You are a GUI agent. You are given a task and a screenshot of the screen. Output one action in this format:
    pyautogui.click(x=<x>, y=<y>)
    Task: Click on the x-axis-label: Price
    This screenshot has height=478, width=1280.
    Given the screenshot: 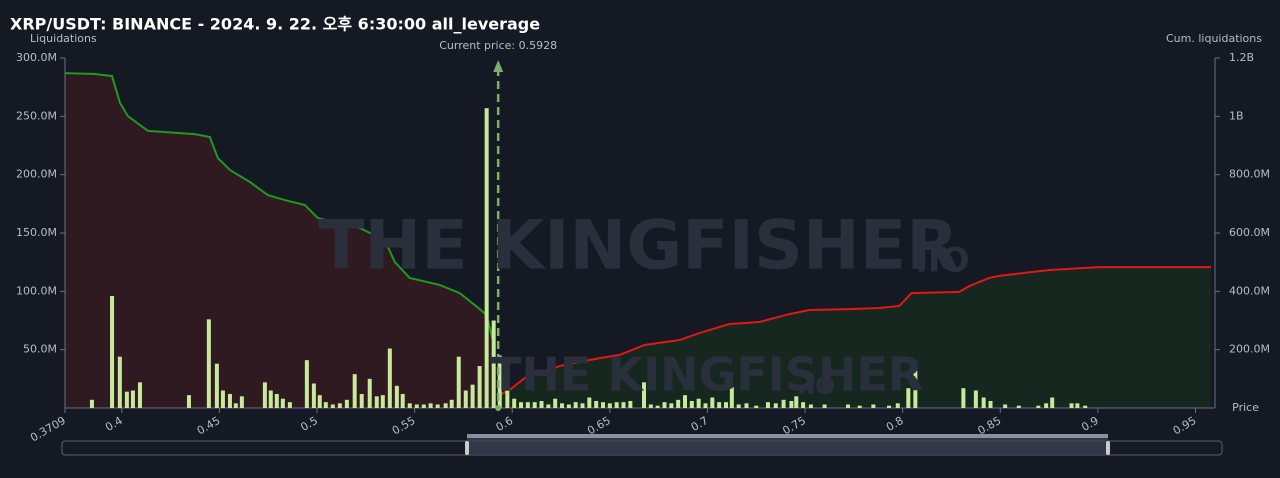 What is the action you would take?
    pyautogui.click(x=1245, y=407)
    